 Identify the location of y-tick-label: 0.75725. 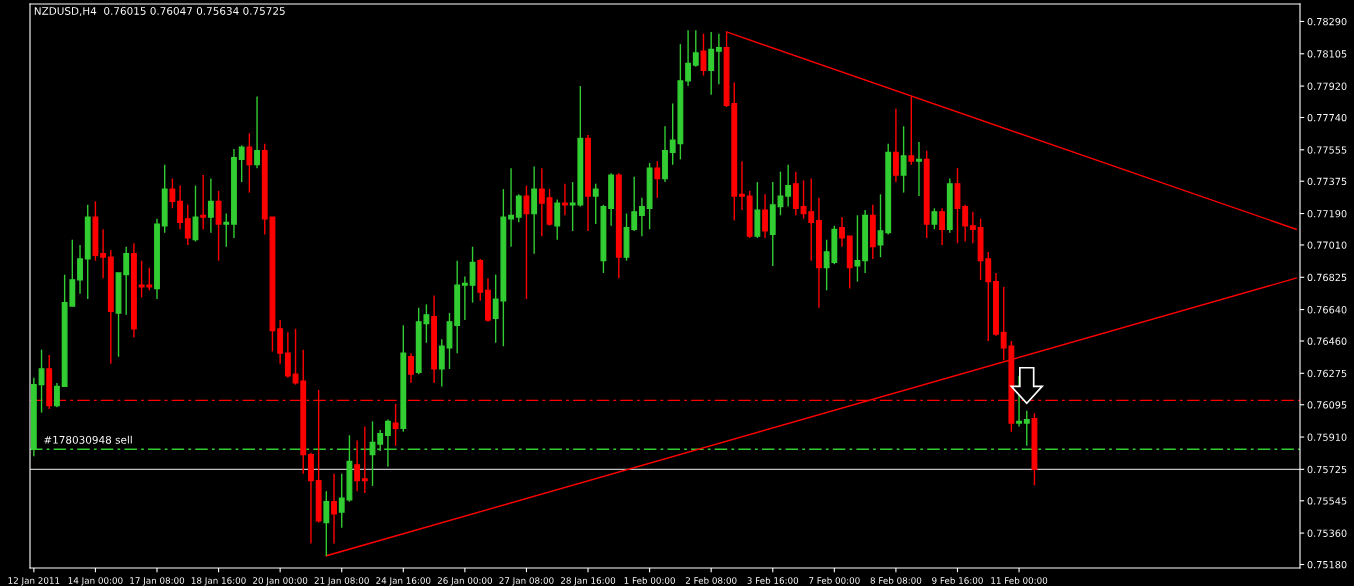
(1327, 469).